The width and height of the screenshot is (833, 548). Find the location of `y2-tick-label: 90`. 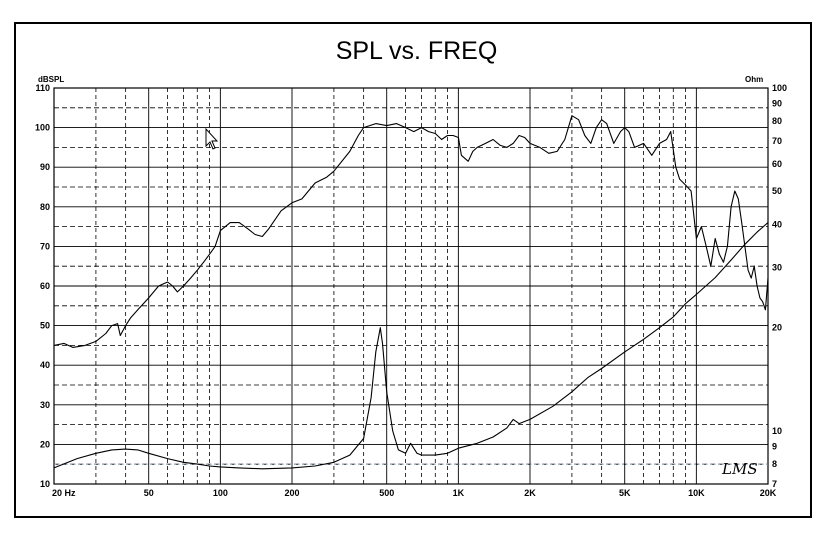

y2-tick-label: 90 is located at coordinates (777, 104).